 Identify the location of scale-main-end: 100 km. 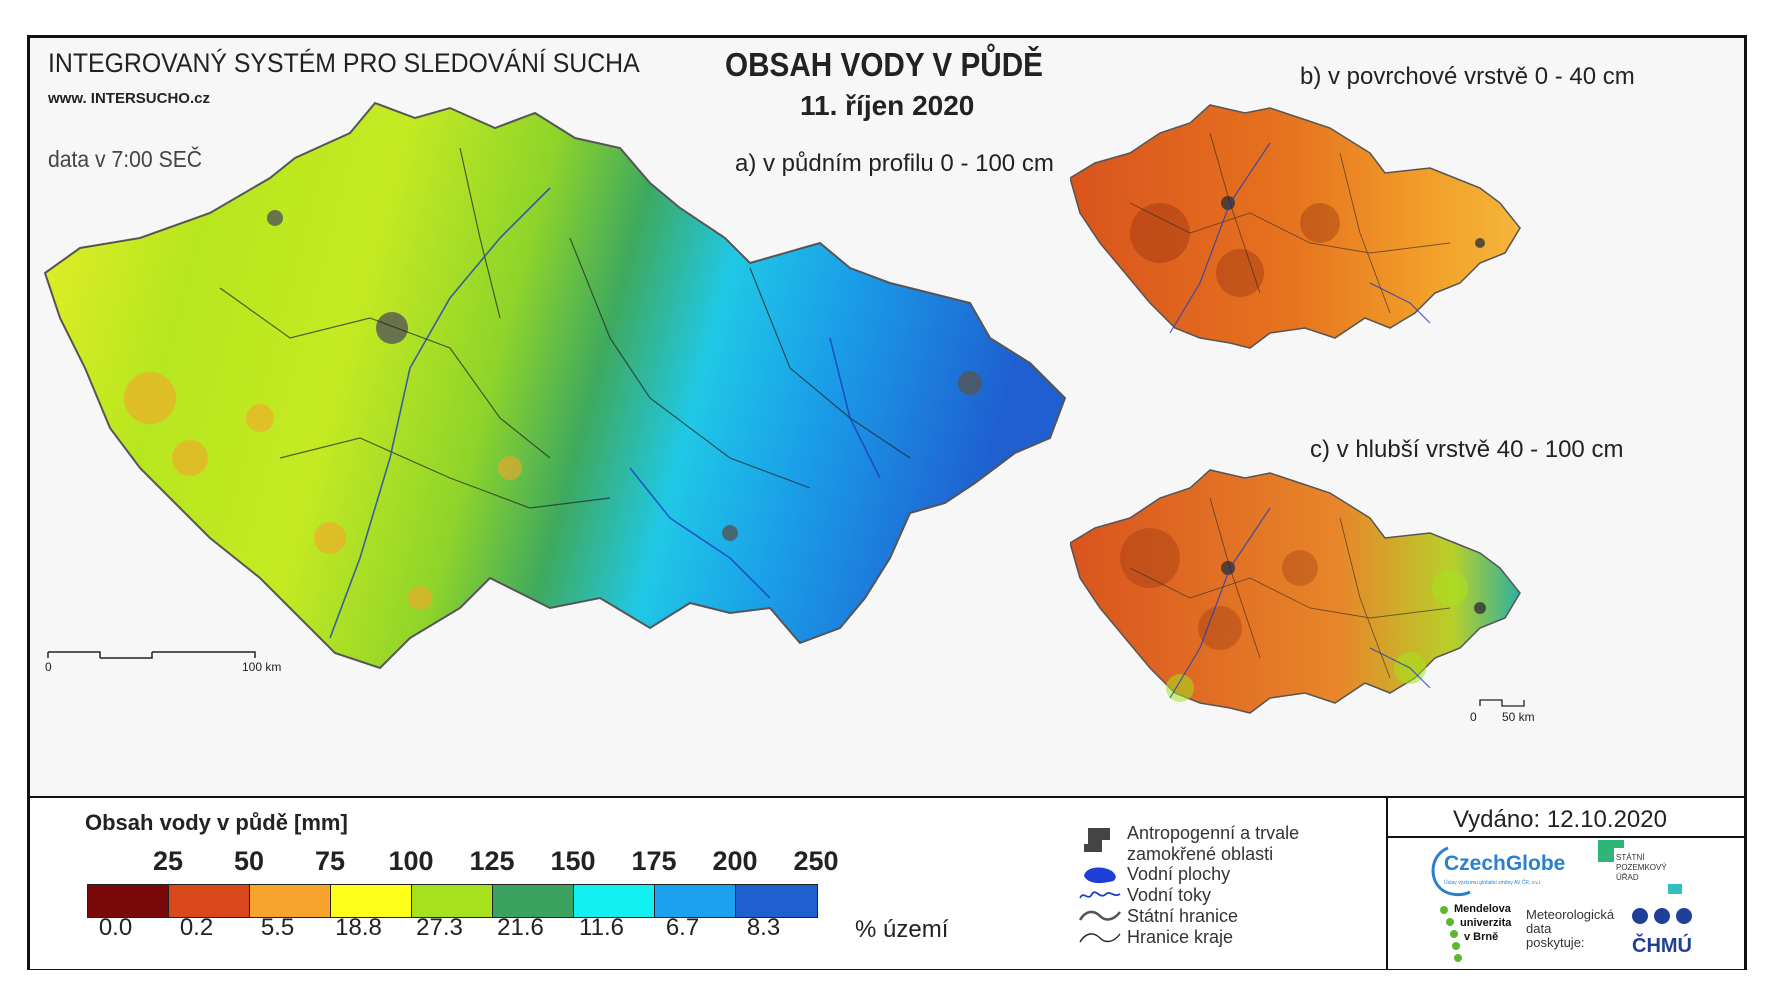
(262, 667).